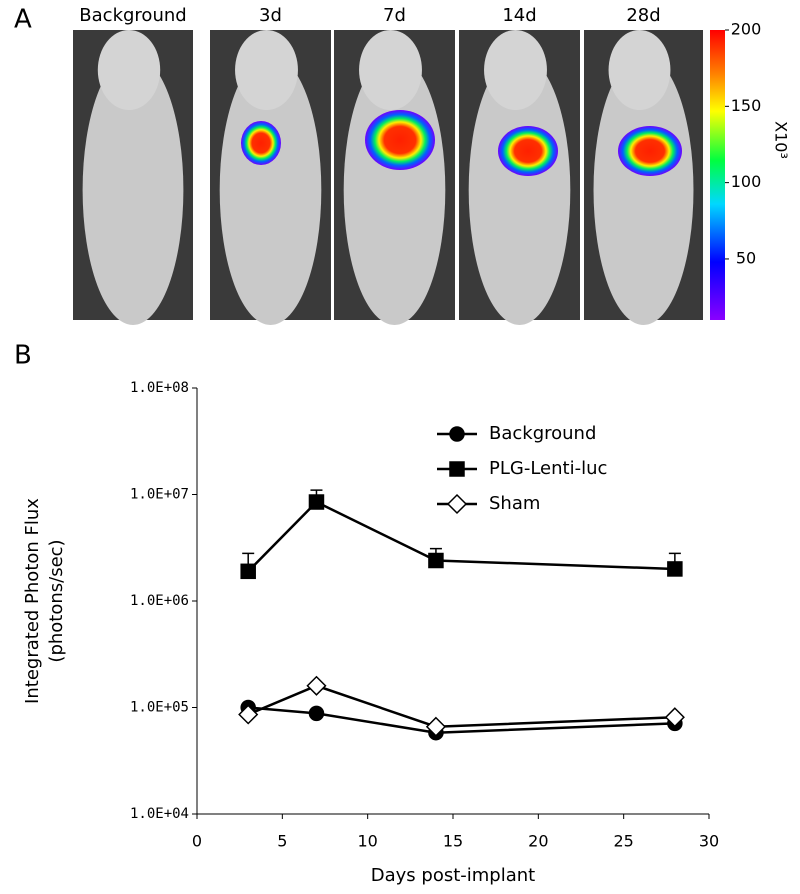 The height and width of the screenshot is (894, 800). Describe the element at coordinates (56, 600) in the screenshot. I see `y-axis-label: (photons/sec)` at that location.